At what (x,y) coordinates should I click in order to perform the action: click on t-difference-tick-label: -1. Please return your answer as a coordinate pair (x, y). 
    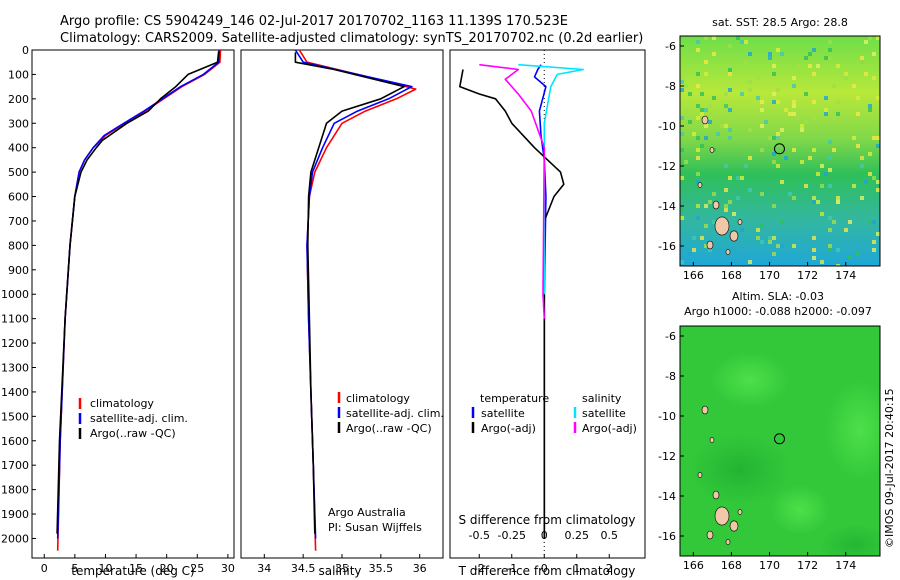
    Looking at the image, I should click on (511, 568).